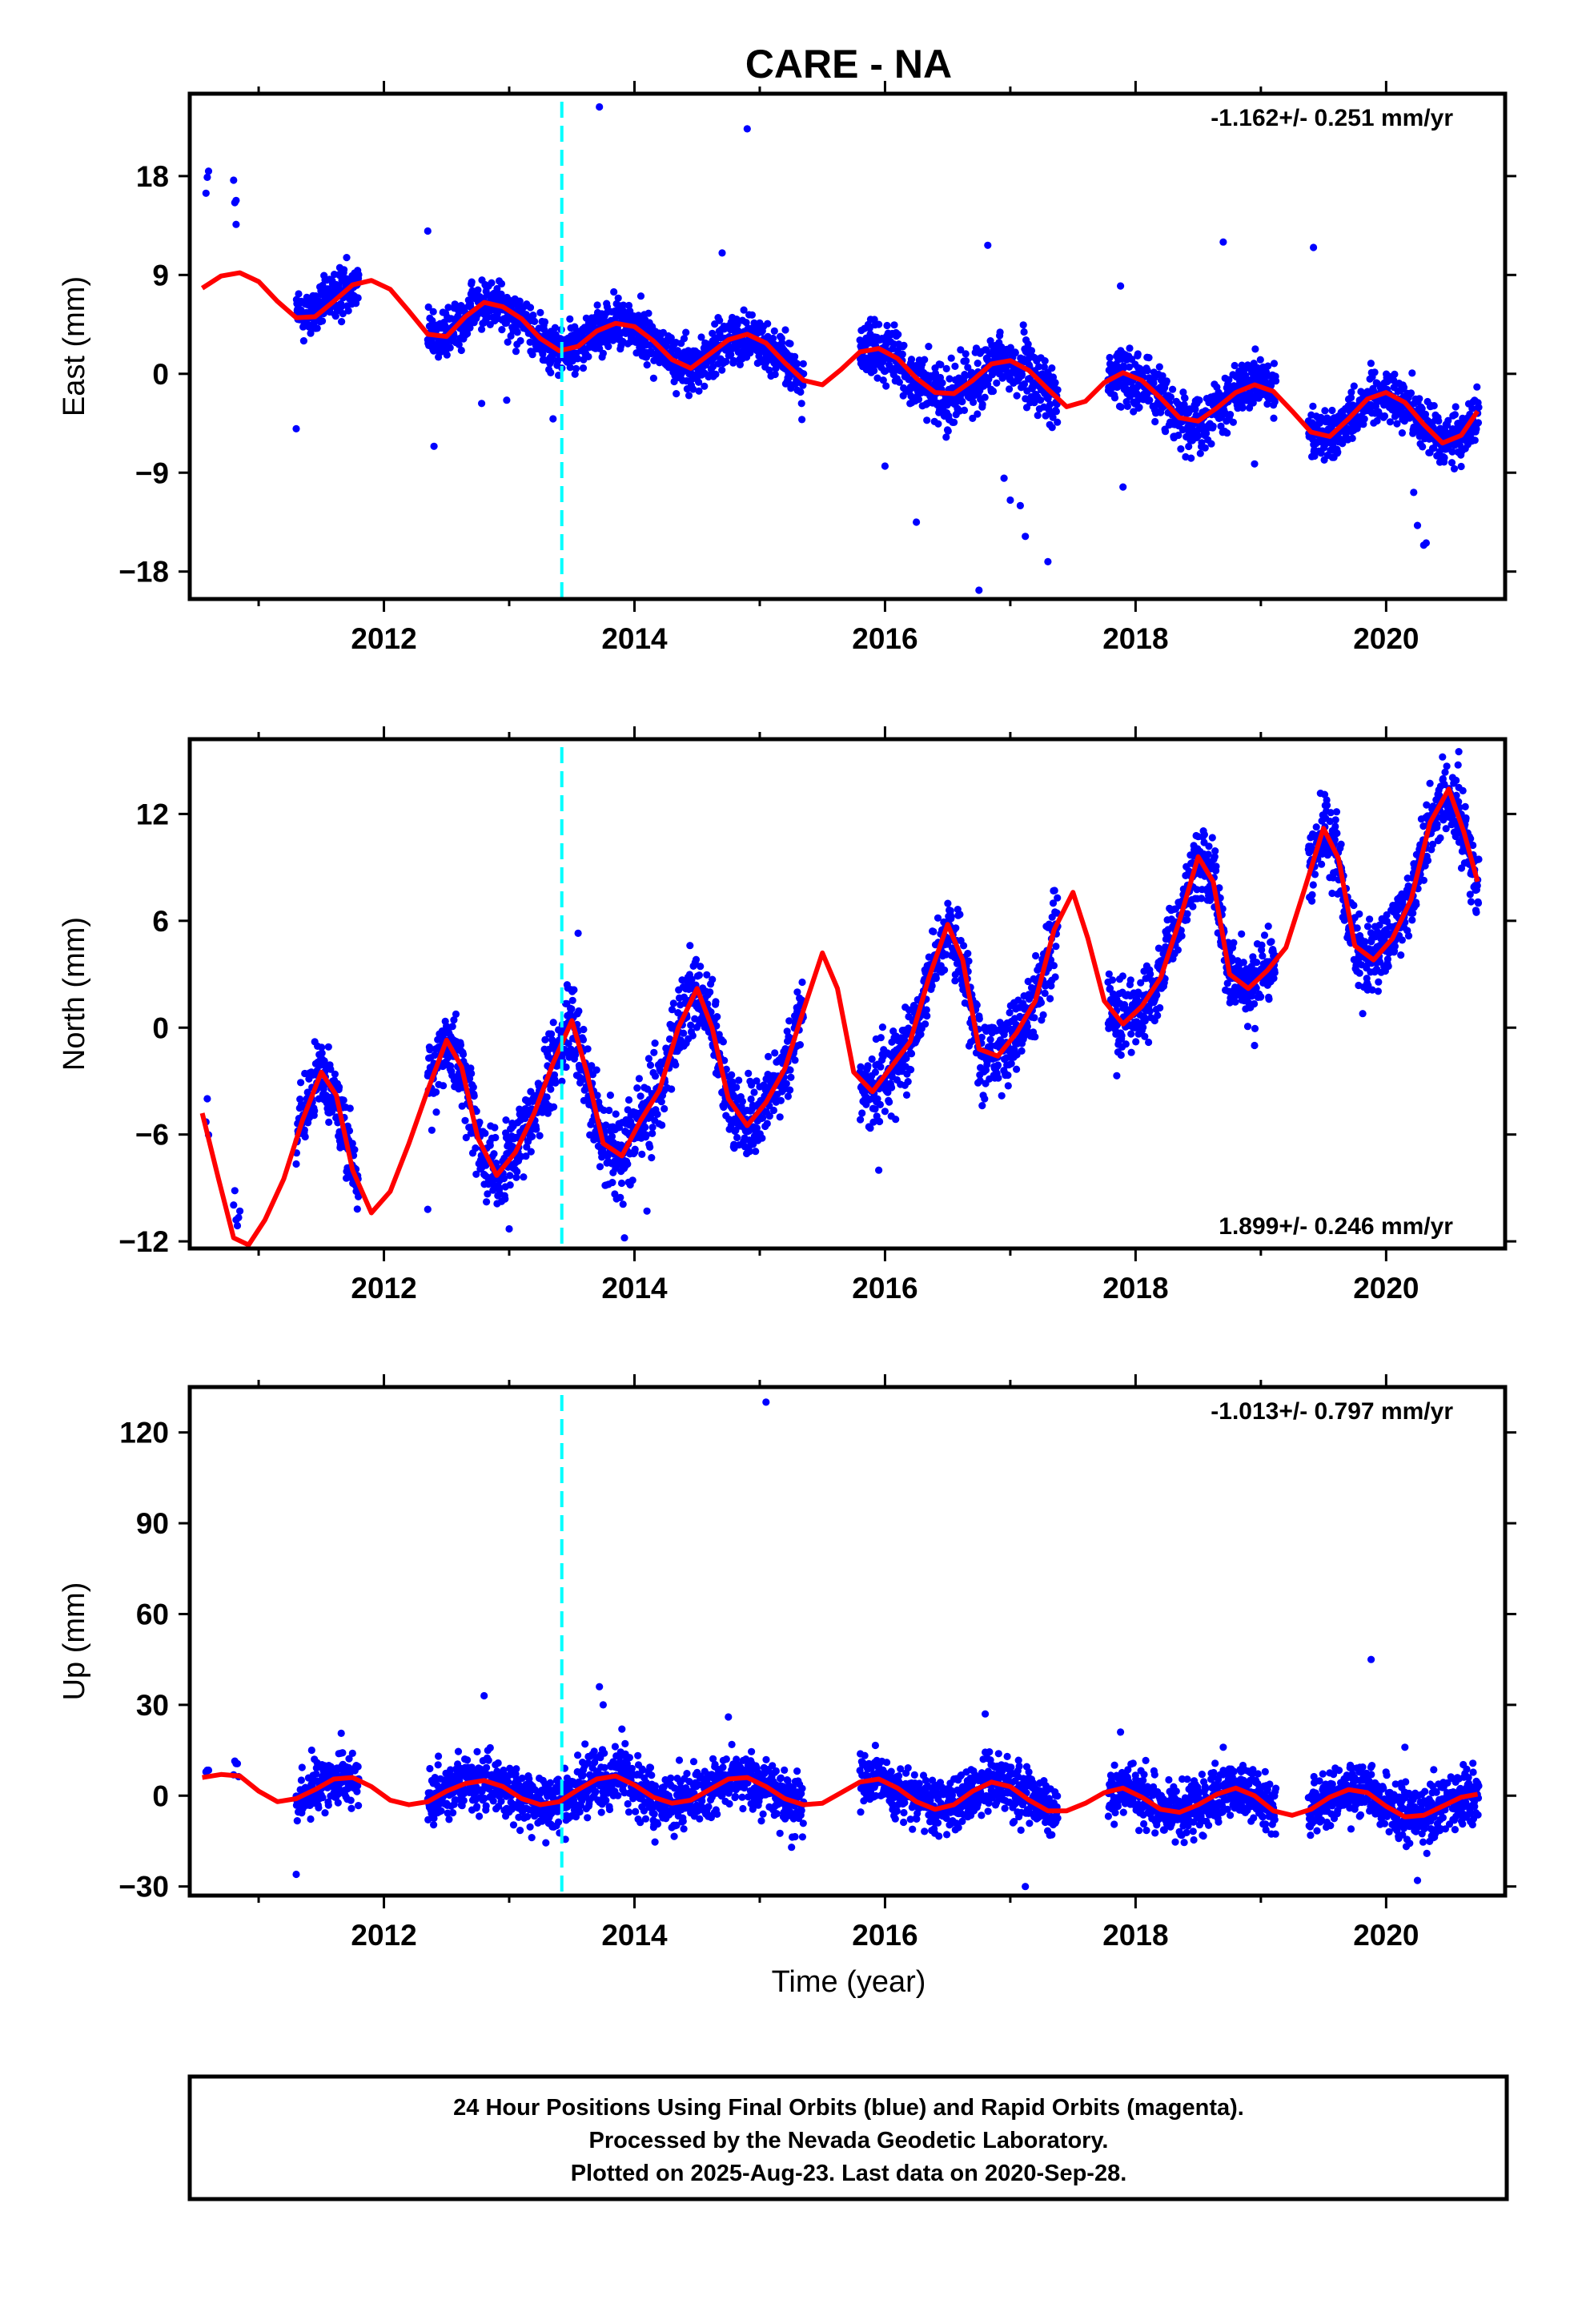 The height and width of the screenshot is (2324, 1582). What do you see at coordinates (161, 374) in the screenshot?
I see `east-ytick-label: 0` at bounding box center [161, 374].